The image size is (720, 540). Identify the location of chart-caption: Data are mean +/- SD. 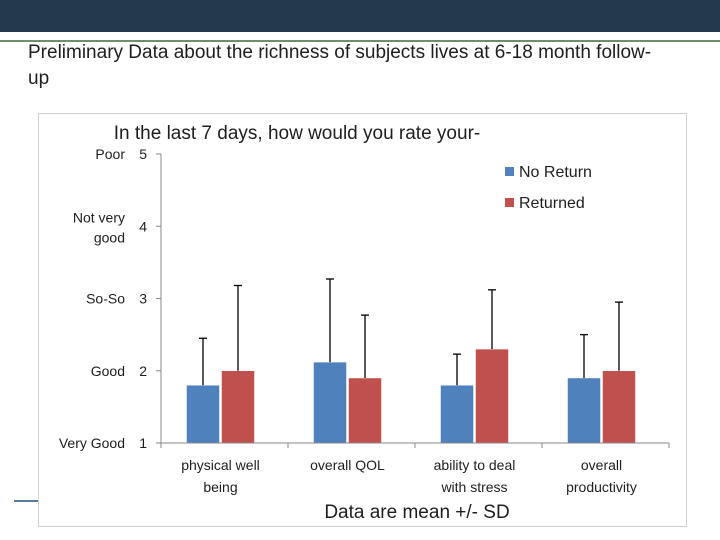
(416, 512).